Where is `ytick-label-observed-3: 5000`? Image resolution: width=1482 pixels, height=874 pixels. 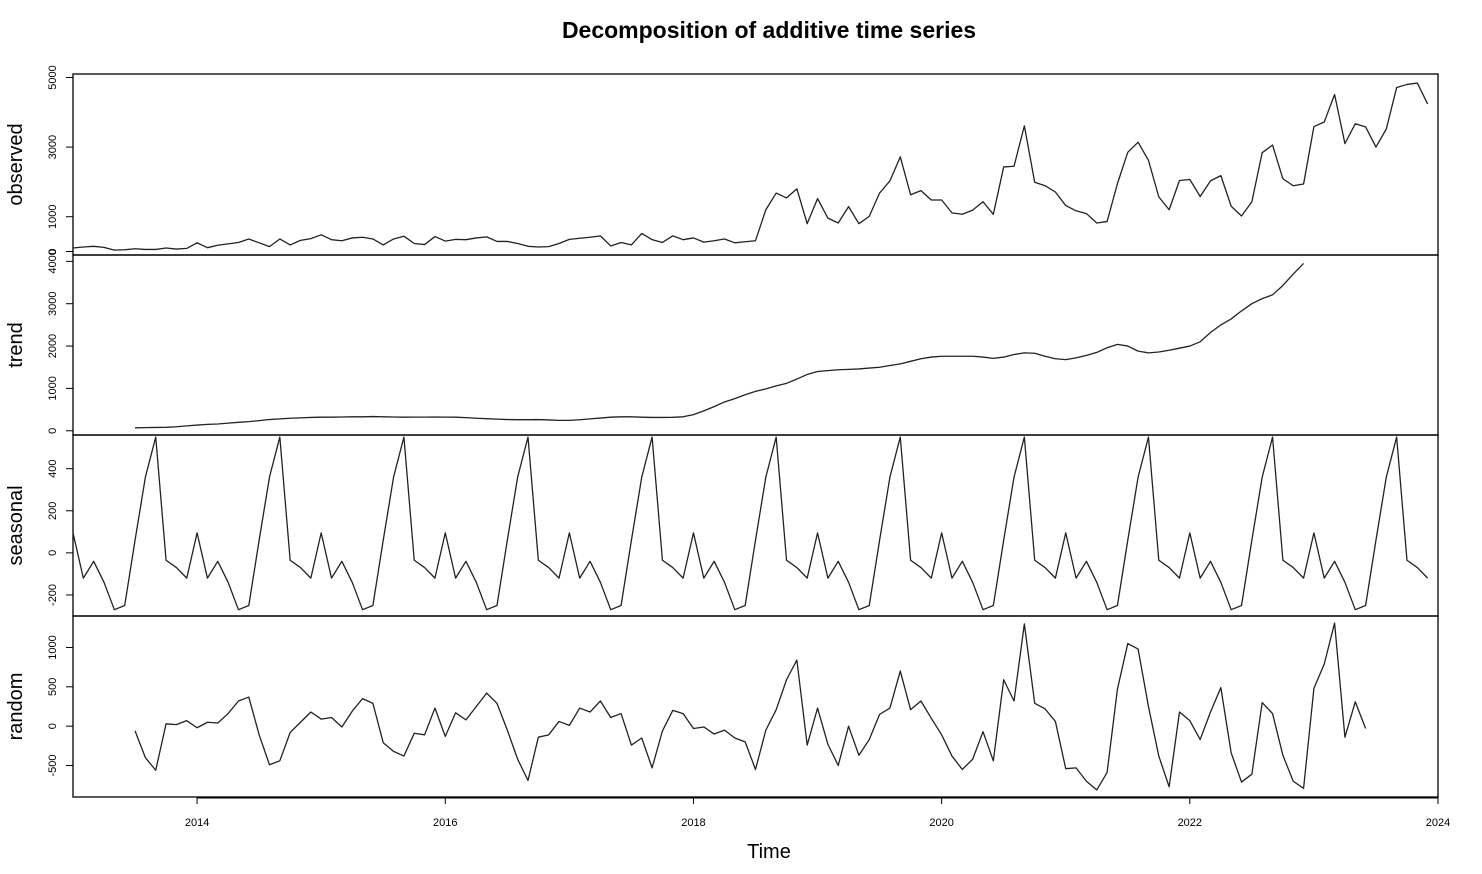 ytick-label-observed-3: 5000 is located at coordinates (53, 77).